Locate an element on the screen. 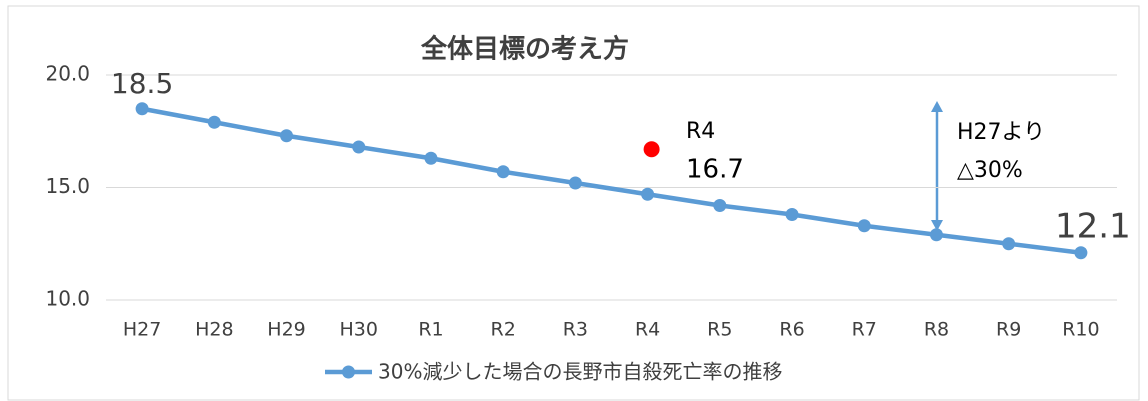 This screenshot has height=401, width=1148. annotation: H27より is located at coordinates (1001, 132).